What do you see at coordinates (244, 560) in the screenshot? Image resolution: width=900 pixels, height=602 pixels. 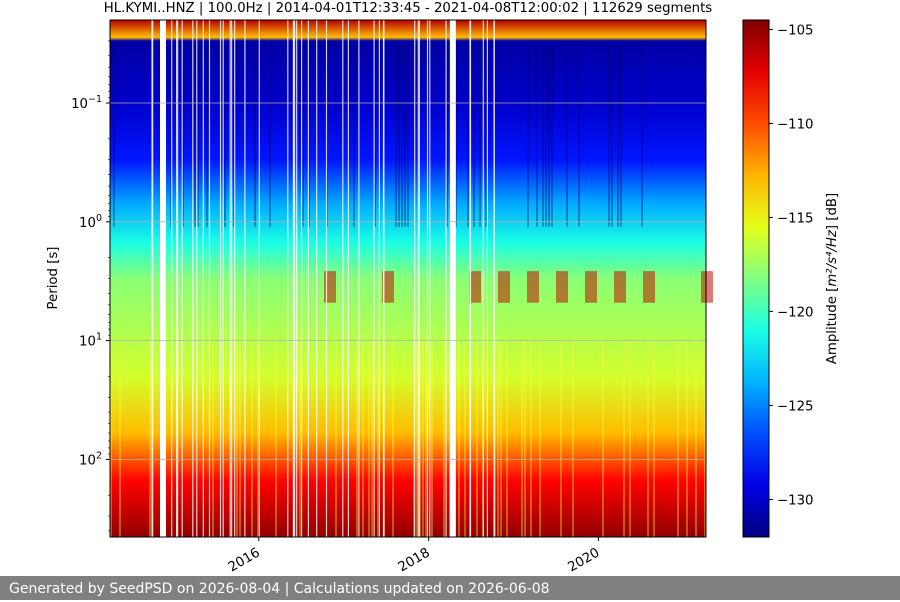 I see `x-tick-label: 2016` at bounding box center [244, 560].